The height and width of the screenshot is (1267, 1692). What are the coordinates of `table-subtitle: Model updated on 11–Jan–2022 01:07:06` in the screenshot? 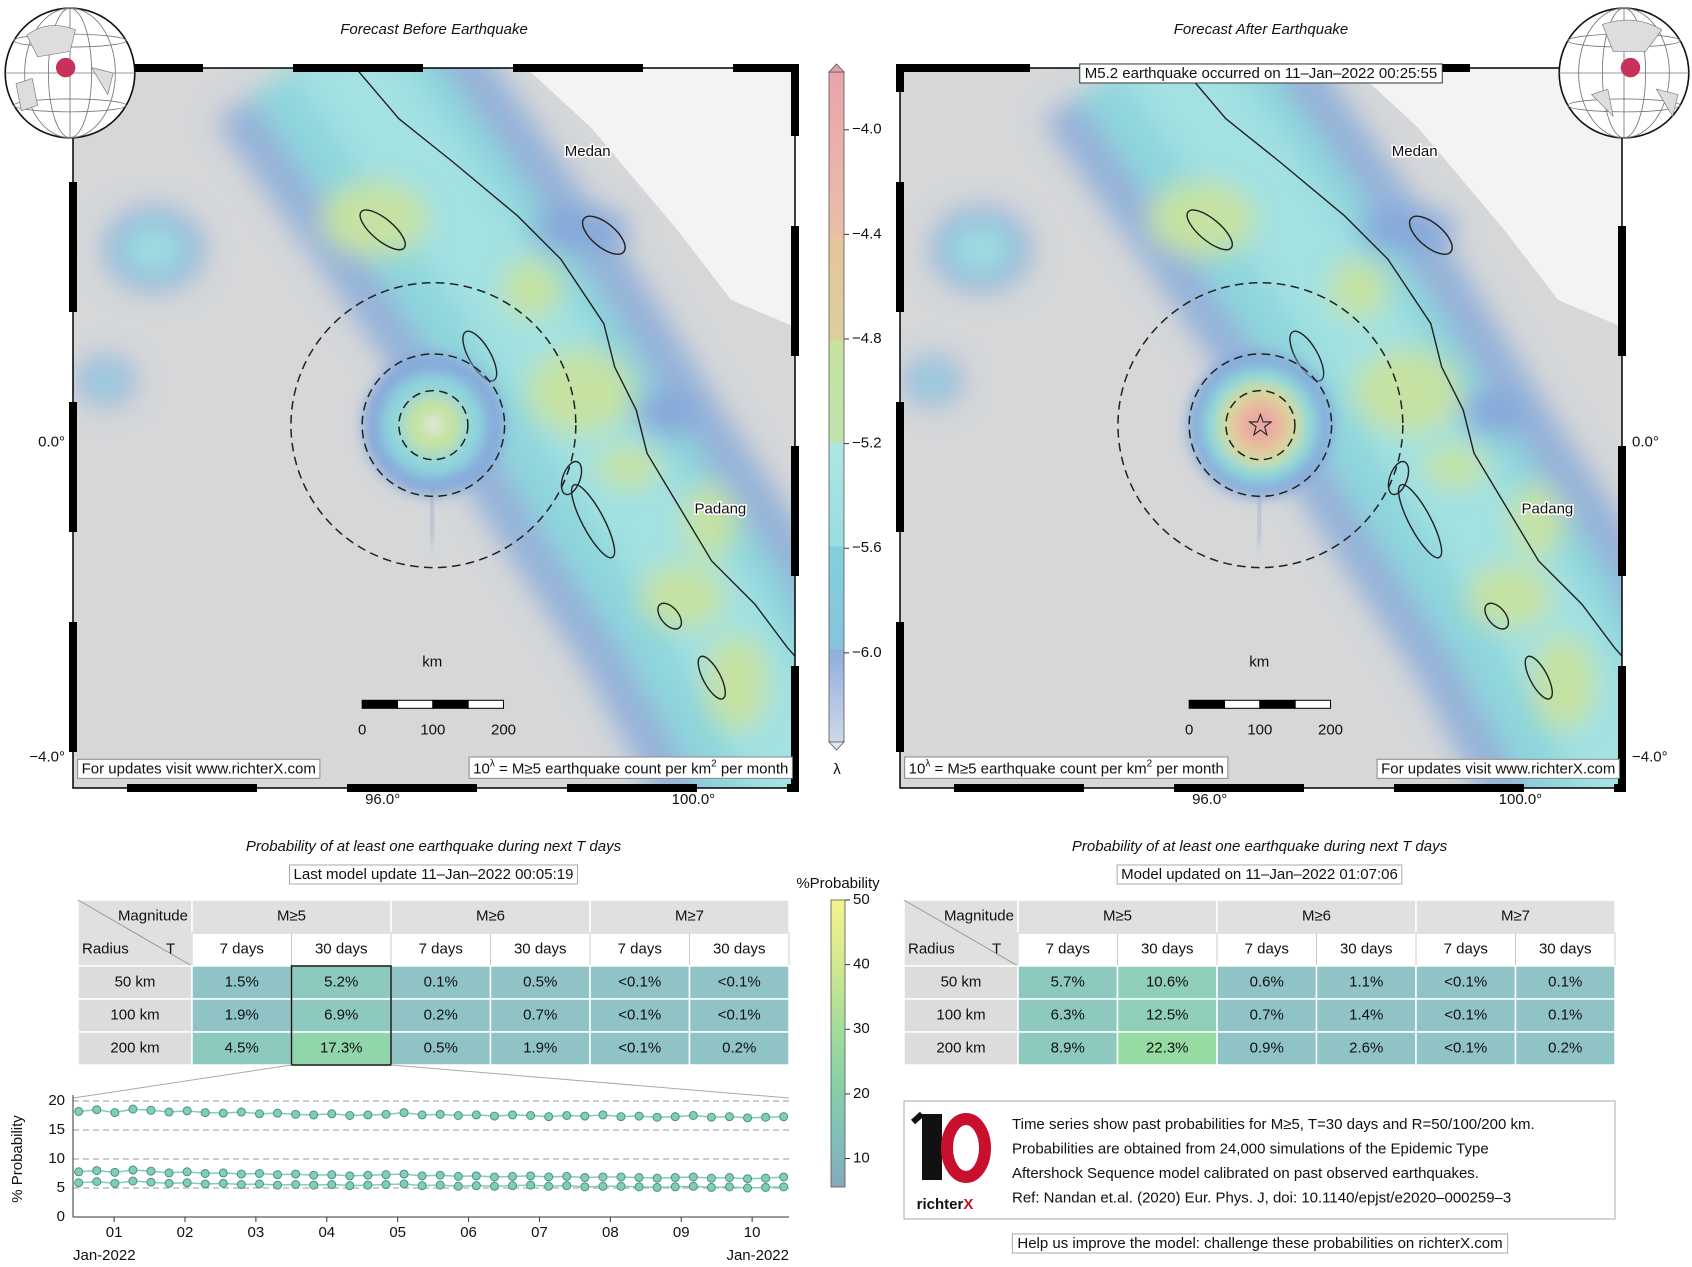 It's located at (1259, 874).